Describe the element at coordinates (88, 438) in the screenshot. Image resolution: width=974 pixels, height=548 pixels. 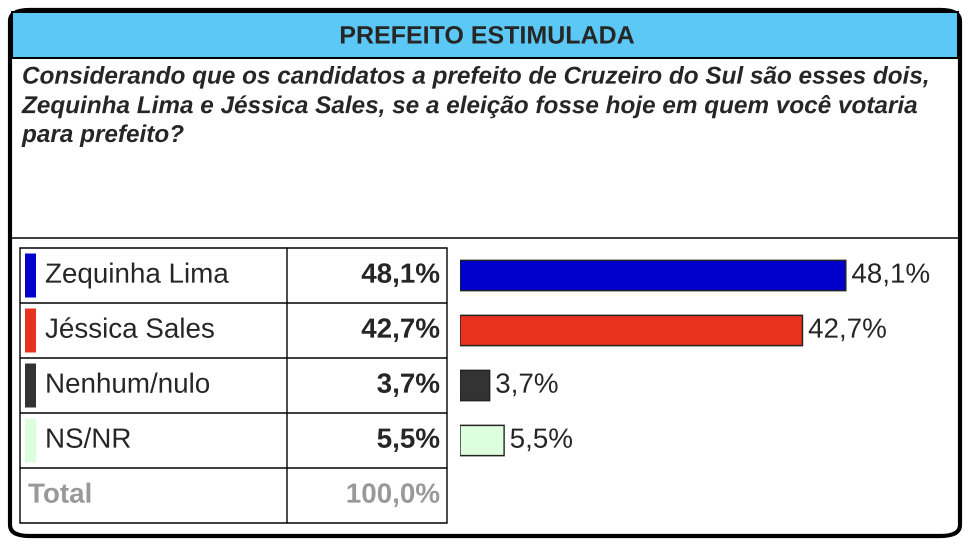
I see `y-tick-label: NS/NR` at that location.